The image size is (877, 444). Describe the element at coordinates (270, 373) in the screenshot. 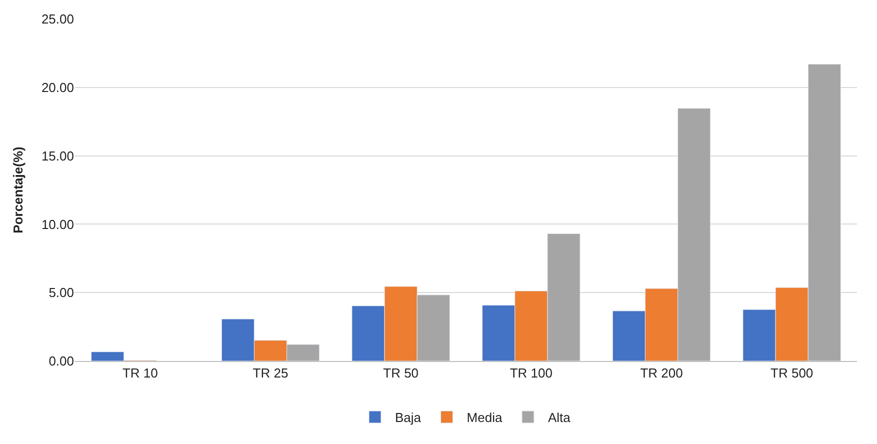

I see `x-tick-label: TR 25` at that location.